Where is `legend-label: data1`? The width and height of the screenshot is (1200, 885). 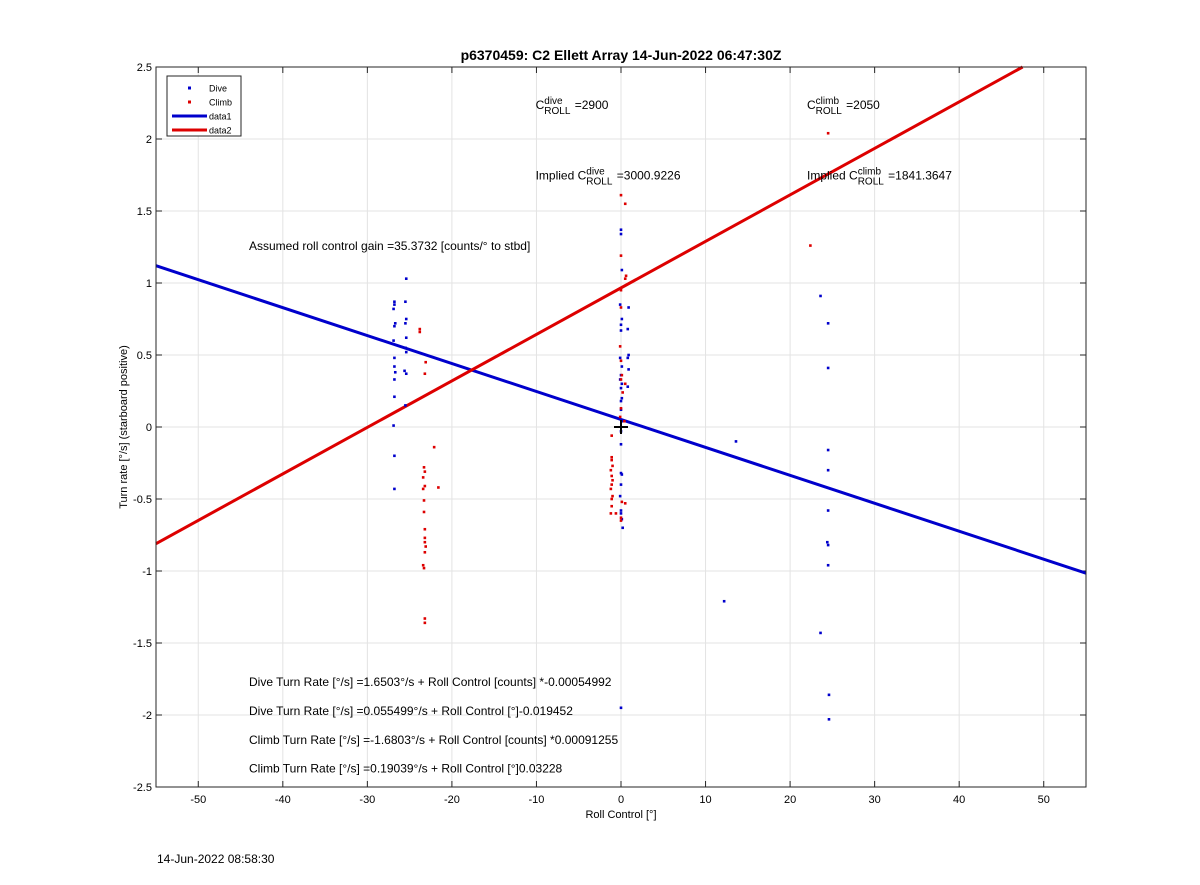
legend-label: data1 is located at coordinates (220, 117).